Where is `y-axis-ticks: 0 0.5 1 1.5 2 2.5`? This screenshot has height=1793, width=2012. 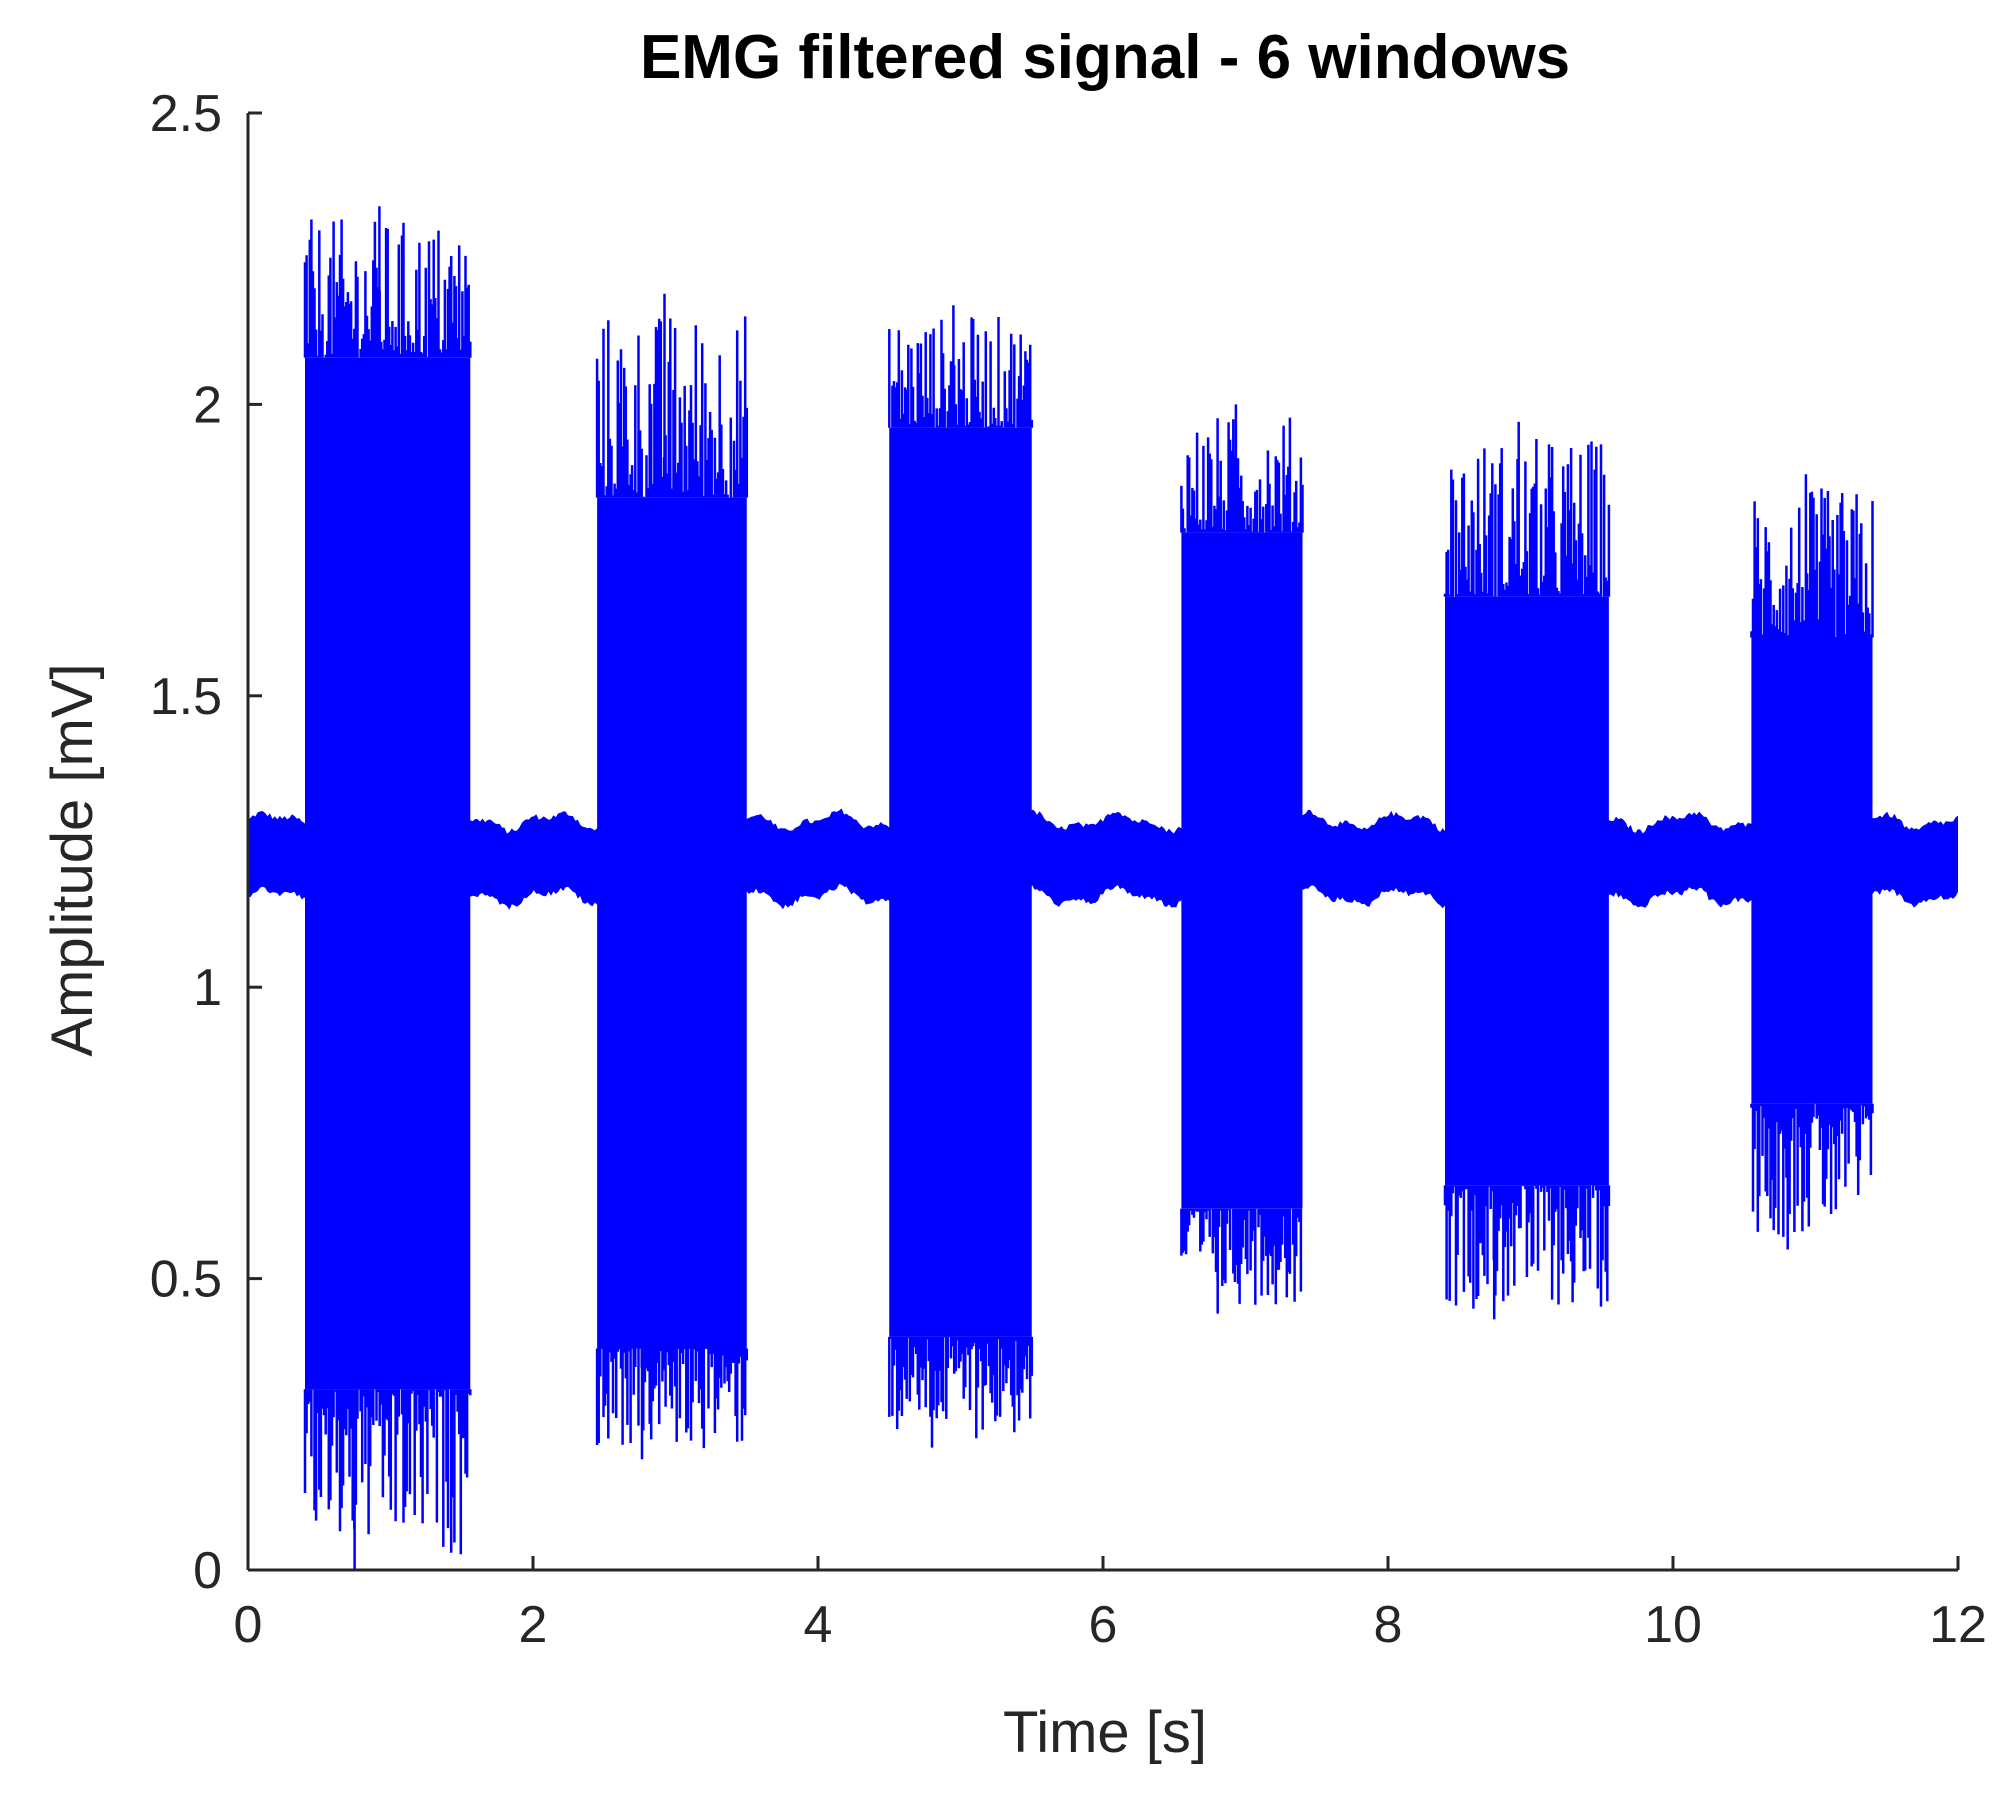 y-axis-ticks: 0 0.5 1 1.5 2 2.5 is located at coordinates (206, 842).